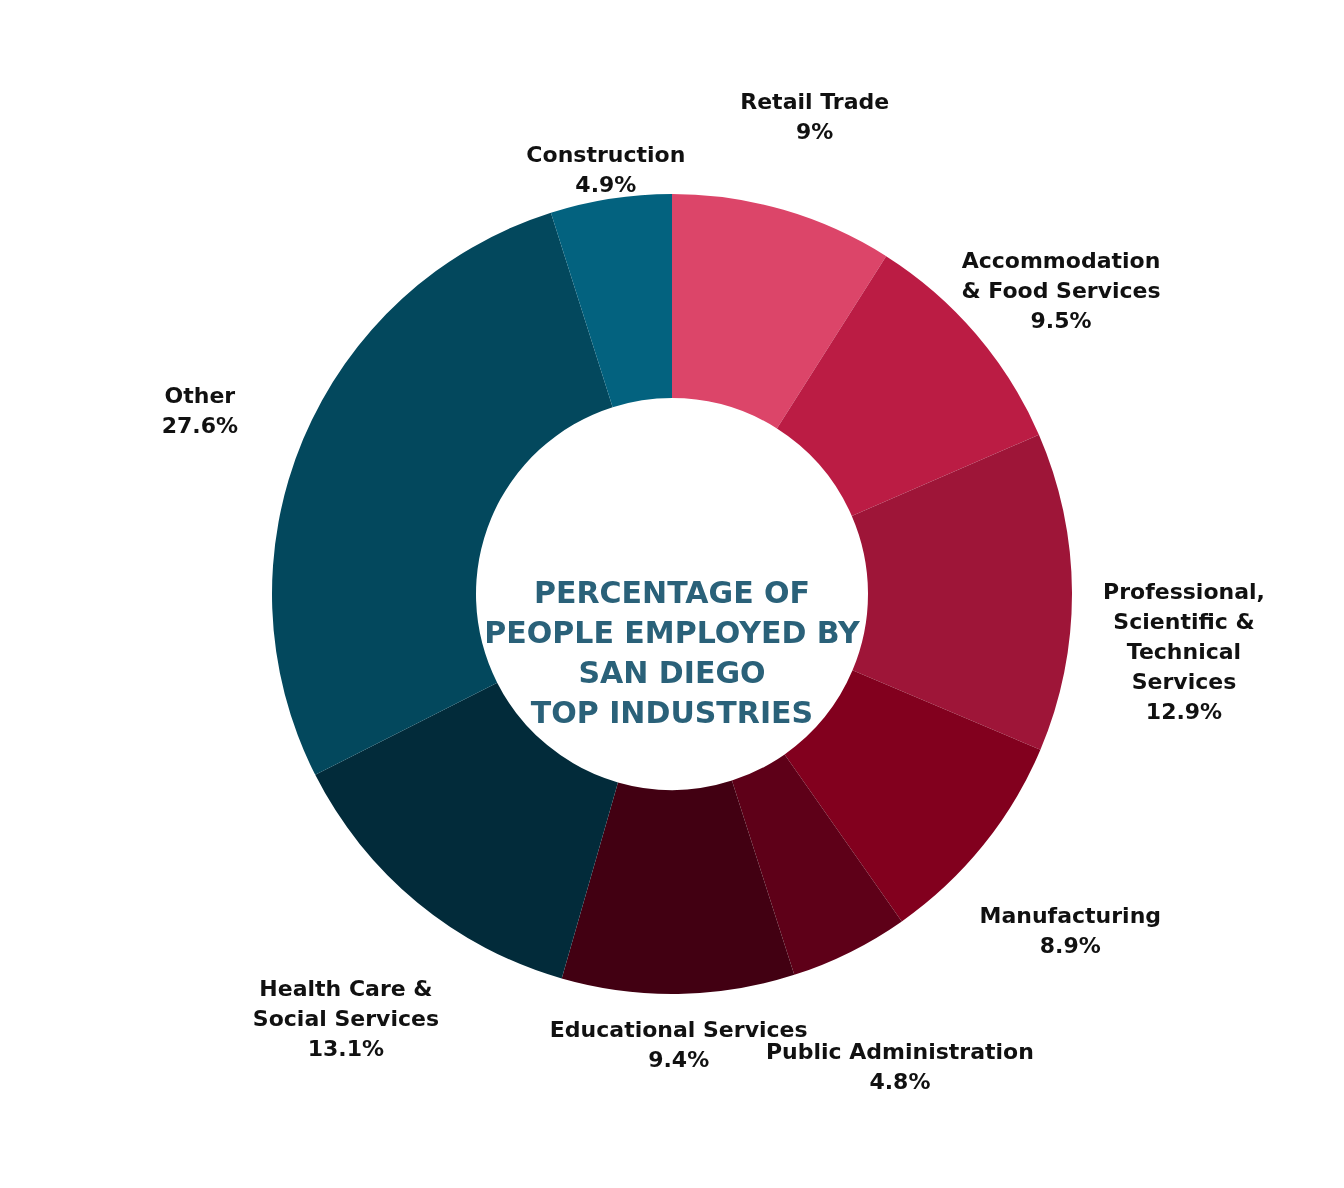 The image size is (1344, 1188). I want to click on data-label: 13.1%, so click(346, 1048).